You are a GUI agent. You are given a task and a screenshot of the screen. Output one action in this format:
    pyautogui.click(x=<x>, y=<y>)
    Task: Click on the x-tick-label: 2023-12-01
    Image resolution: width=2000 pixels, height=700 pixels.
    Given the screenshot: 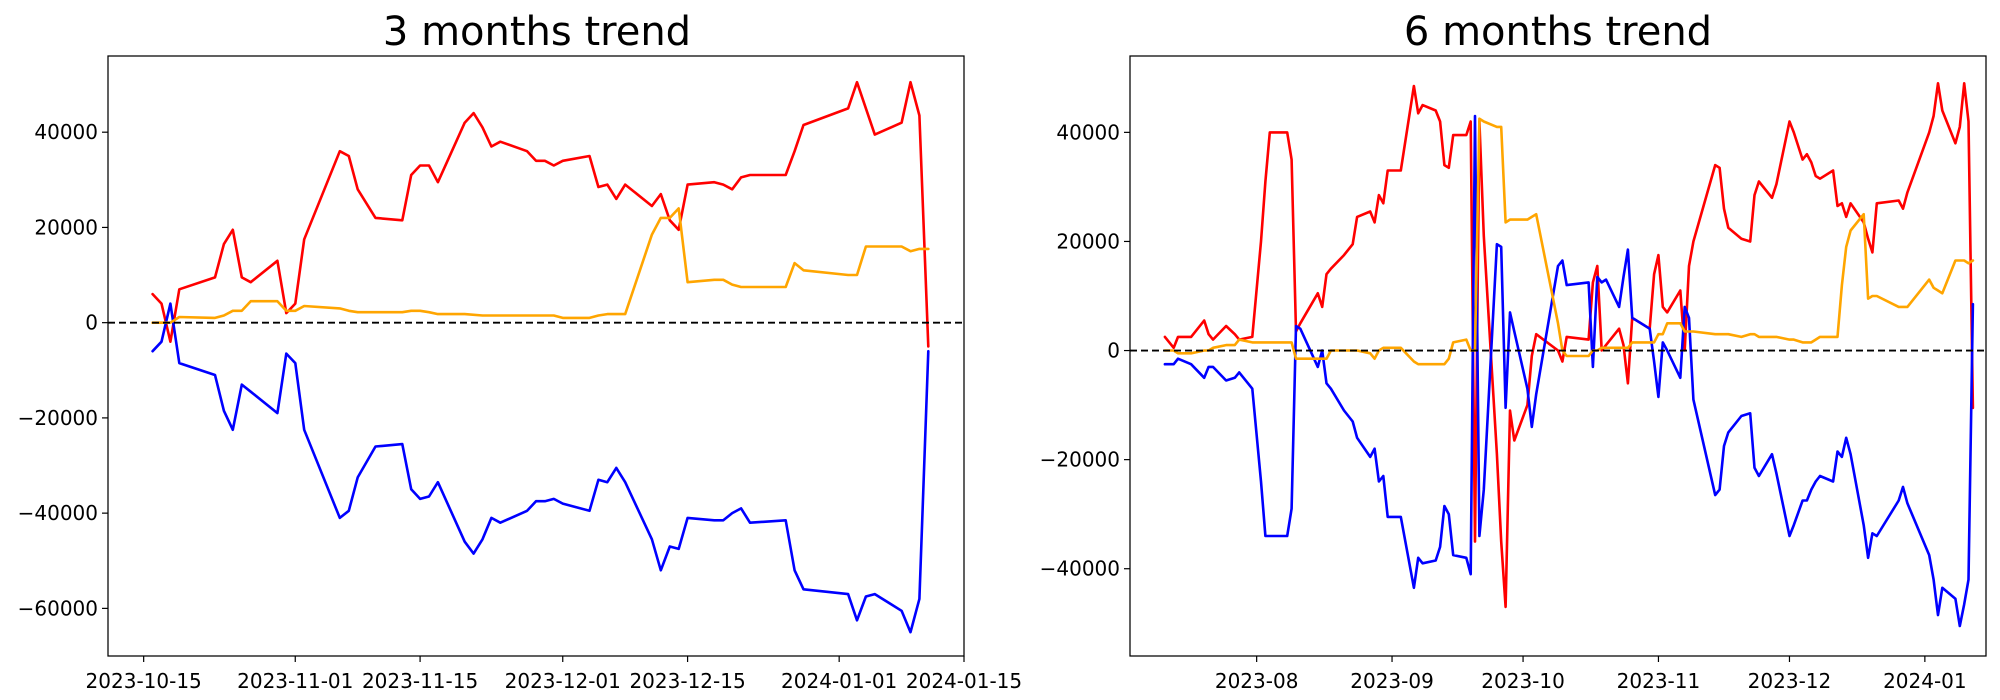 What is the action you would take?
    pyautogui.click(x=563, y=681)
    